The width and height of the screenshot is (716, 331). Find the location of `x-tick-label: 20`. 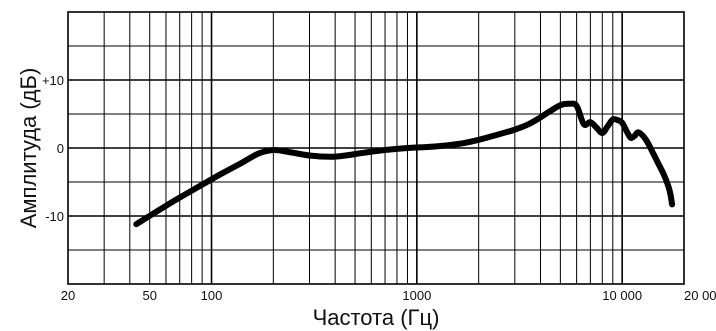

x-tick-label: 20 is located at coordinates (68, 295).